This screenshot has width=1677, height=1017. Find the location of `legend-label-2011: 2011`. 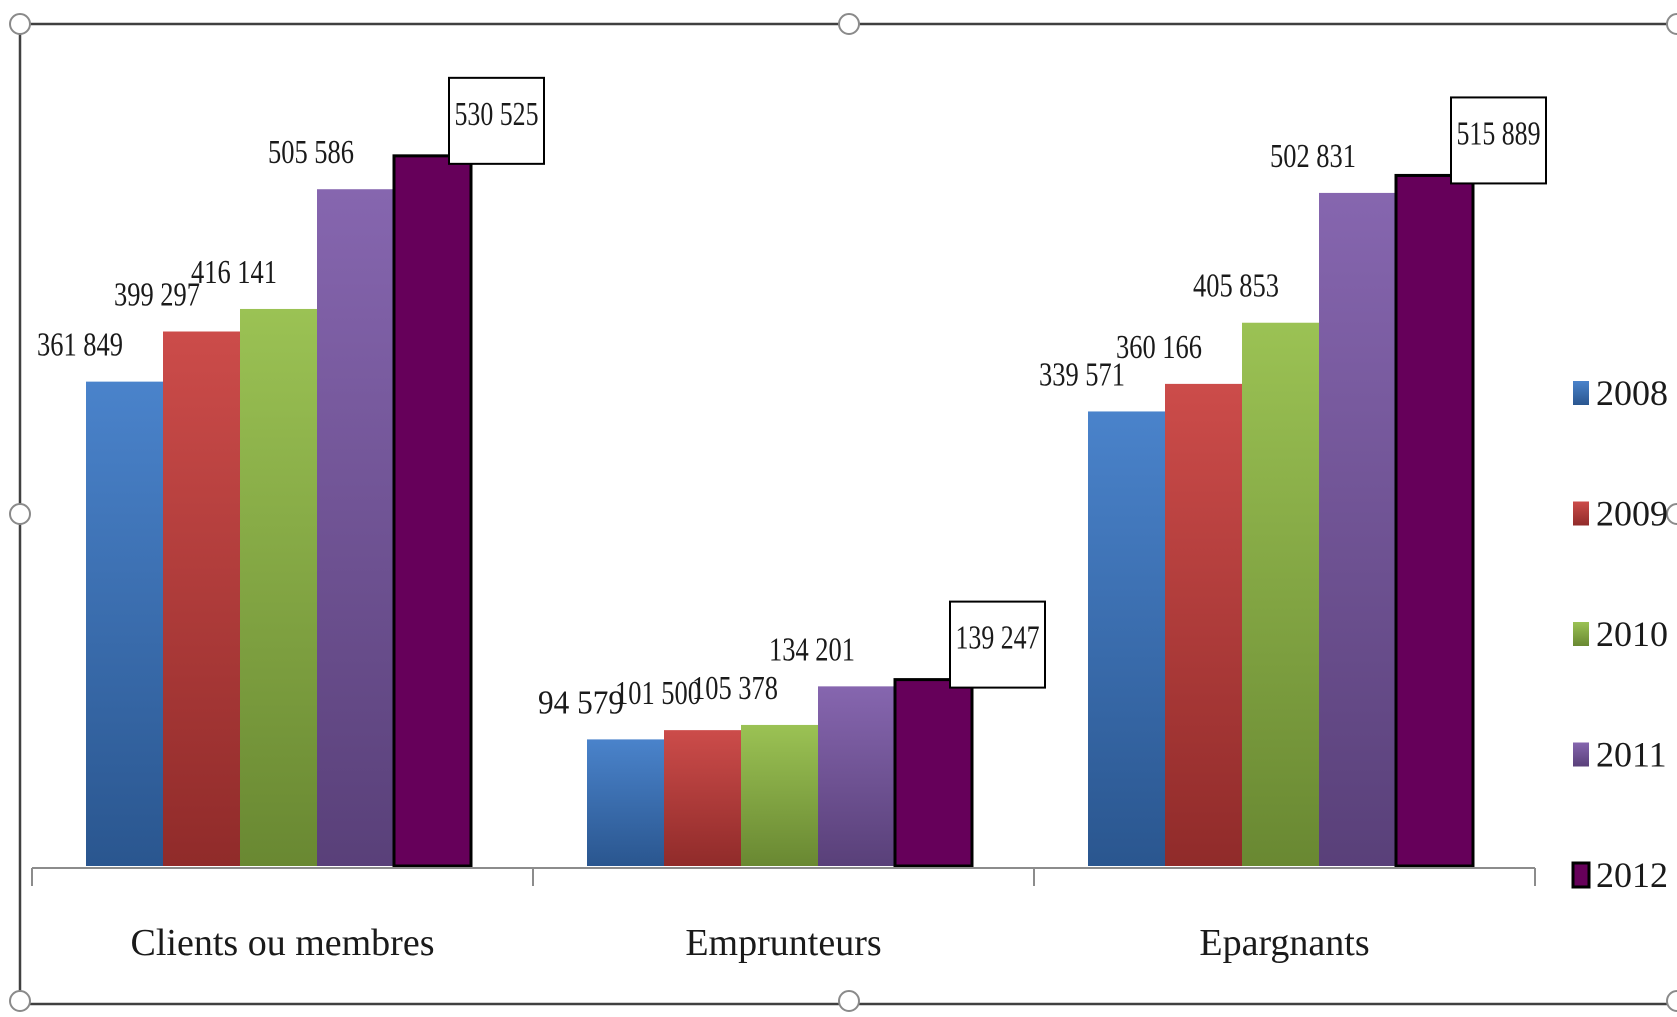

legend-label-2011: 2011 is located at coordinates (1631, 755).